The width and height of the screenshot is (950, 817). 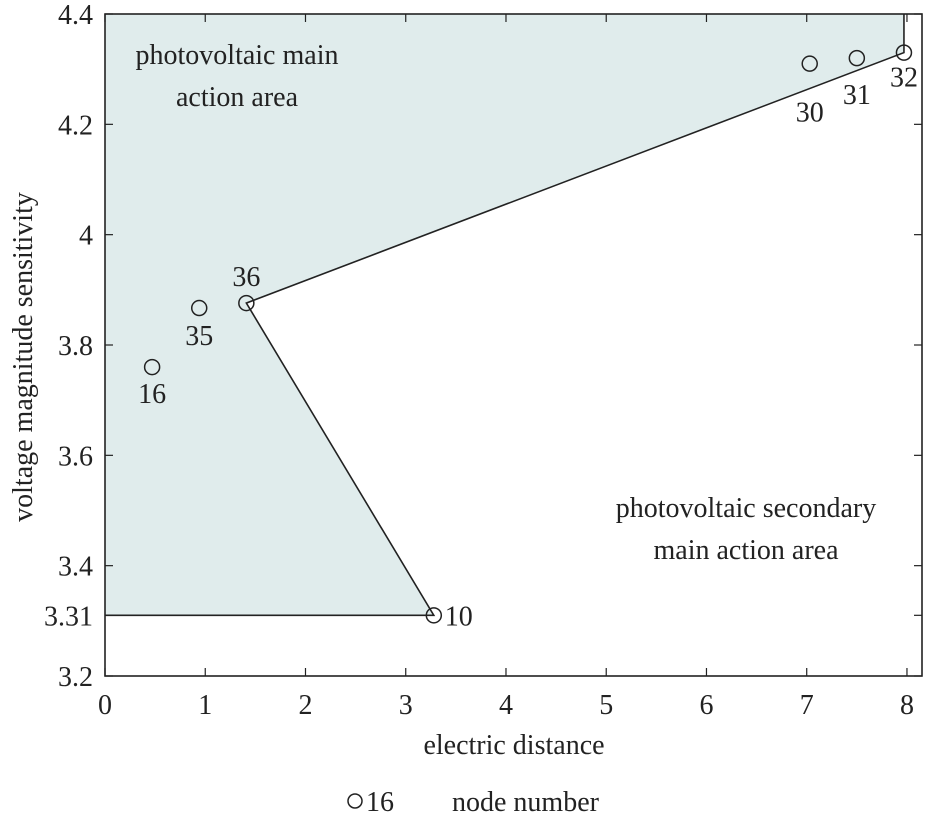 I want to click on secondary-area-label-line-1: photovoltaic secondary, so click(x=746, y=508).